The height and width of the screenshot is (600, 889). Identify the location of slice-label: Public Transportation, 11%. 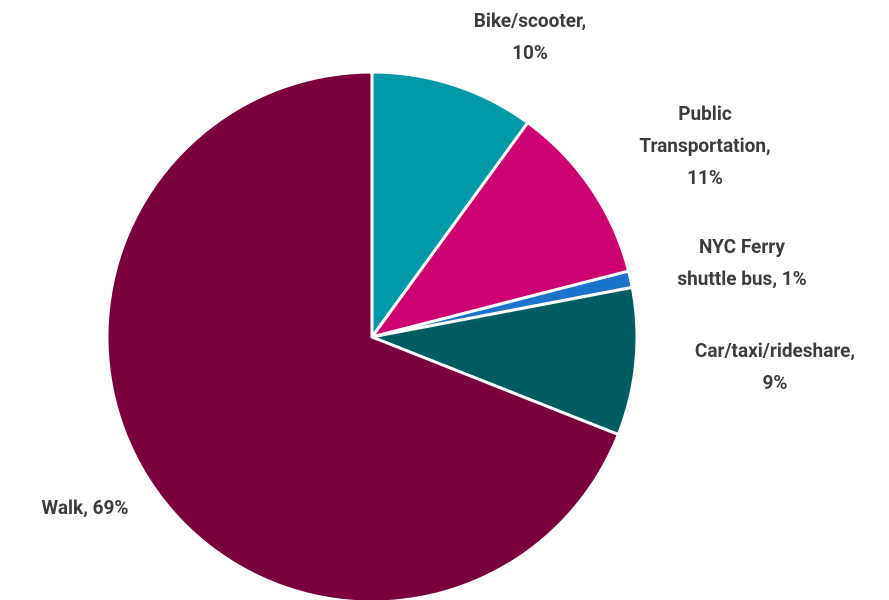
(704, 145).